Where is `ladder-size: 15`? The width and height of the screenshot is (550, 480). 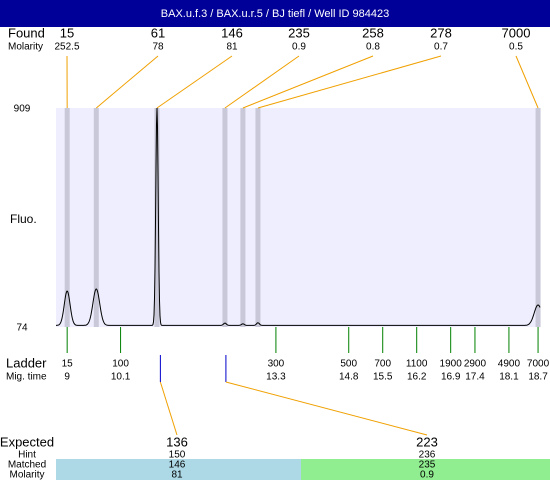
ladder-size: 15 is located at coordinates (68, 364).